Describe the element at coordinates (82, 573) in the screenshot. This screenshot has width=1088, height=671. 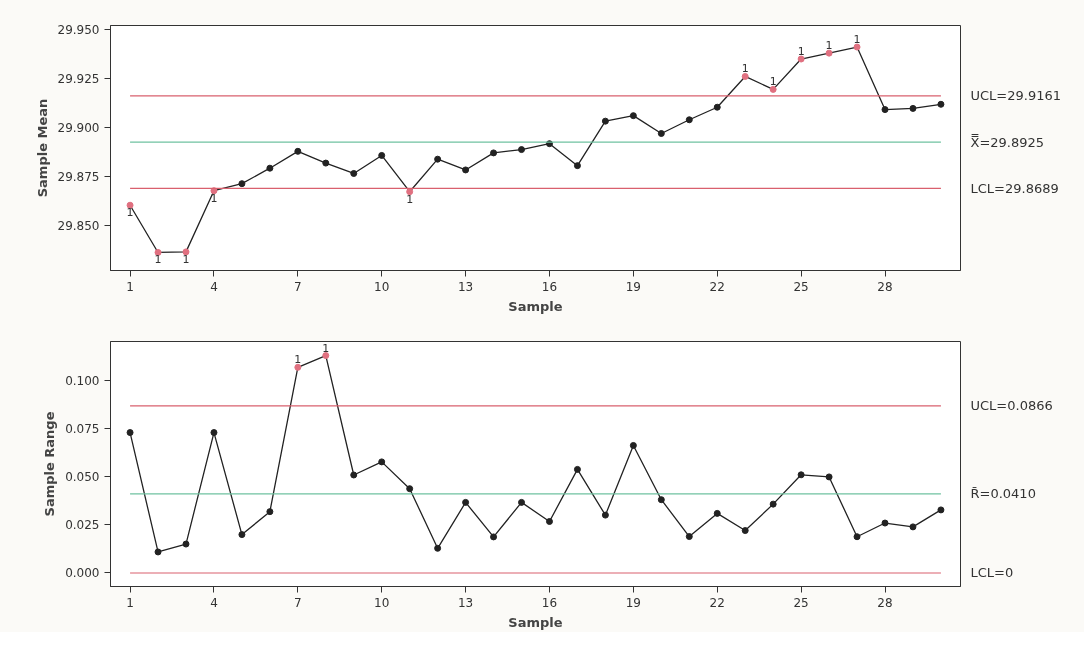
I see `y-tick-label: 0.000` at that location.